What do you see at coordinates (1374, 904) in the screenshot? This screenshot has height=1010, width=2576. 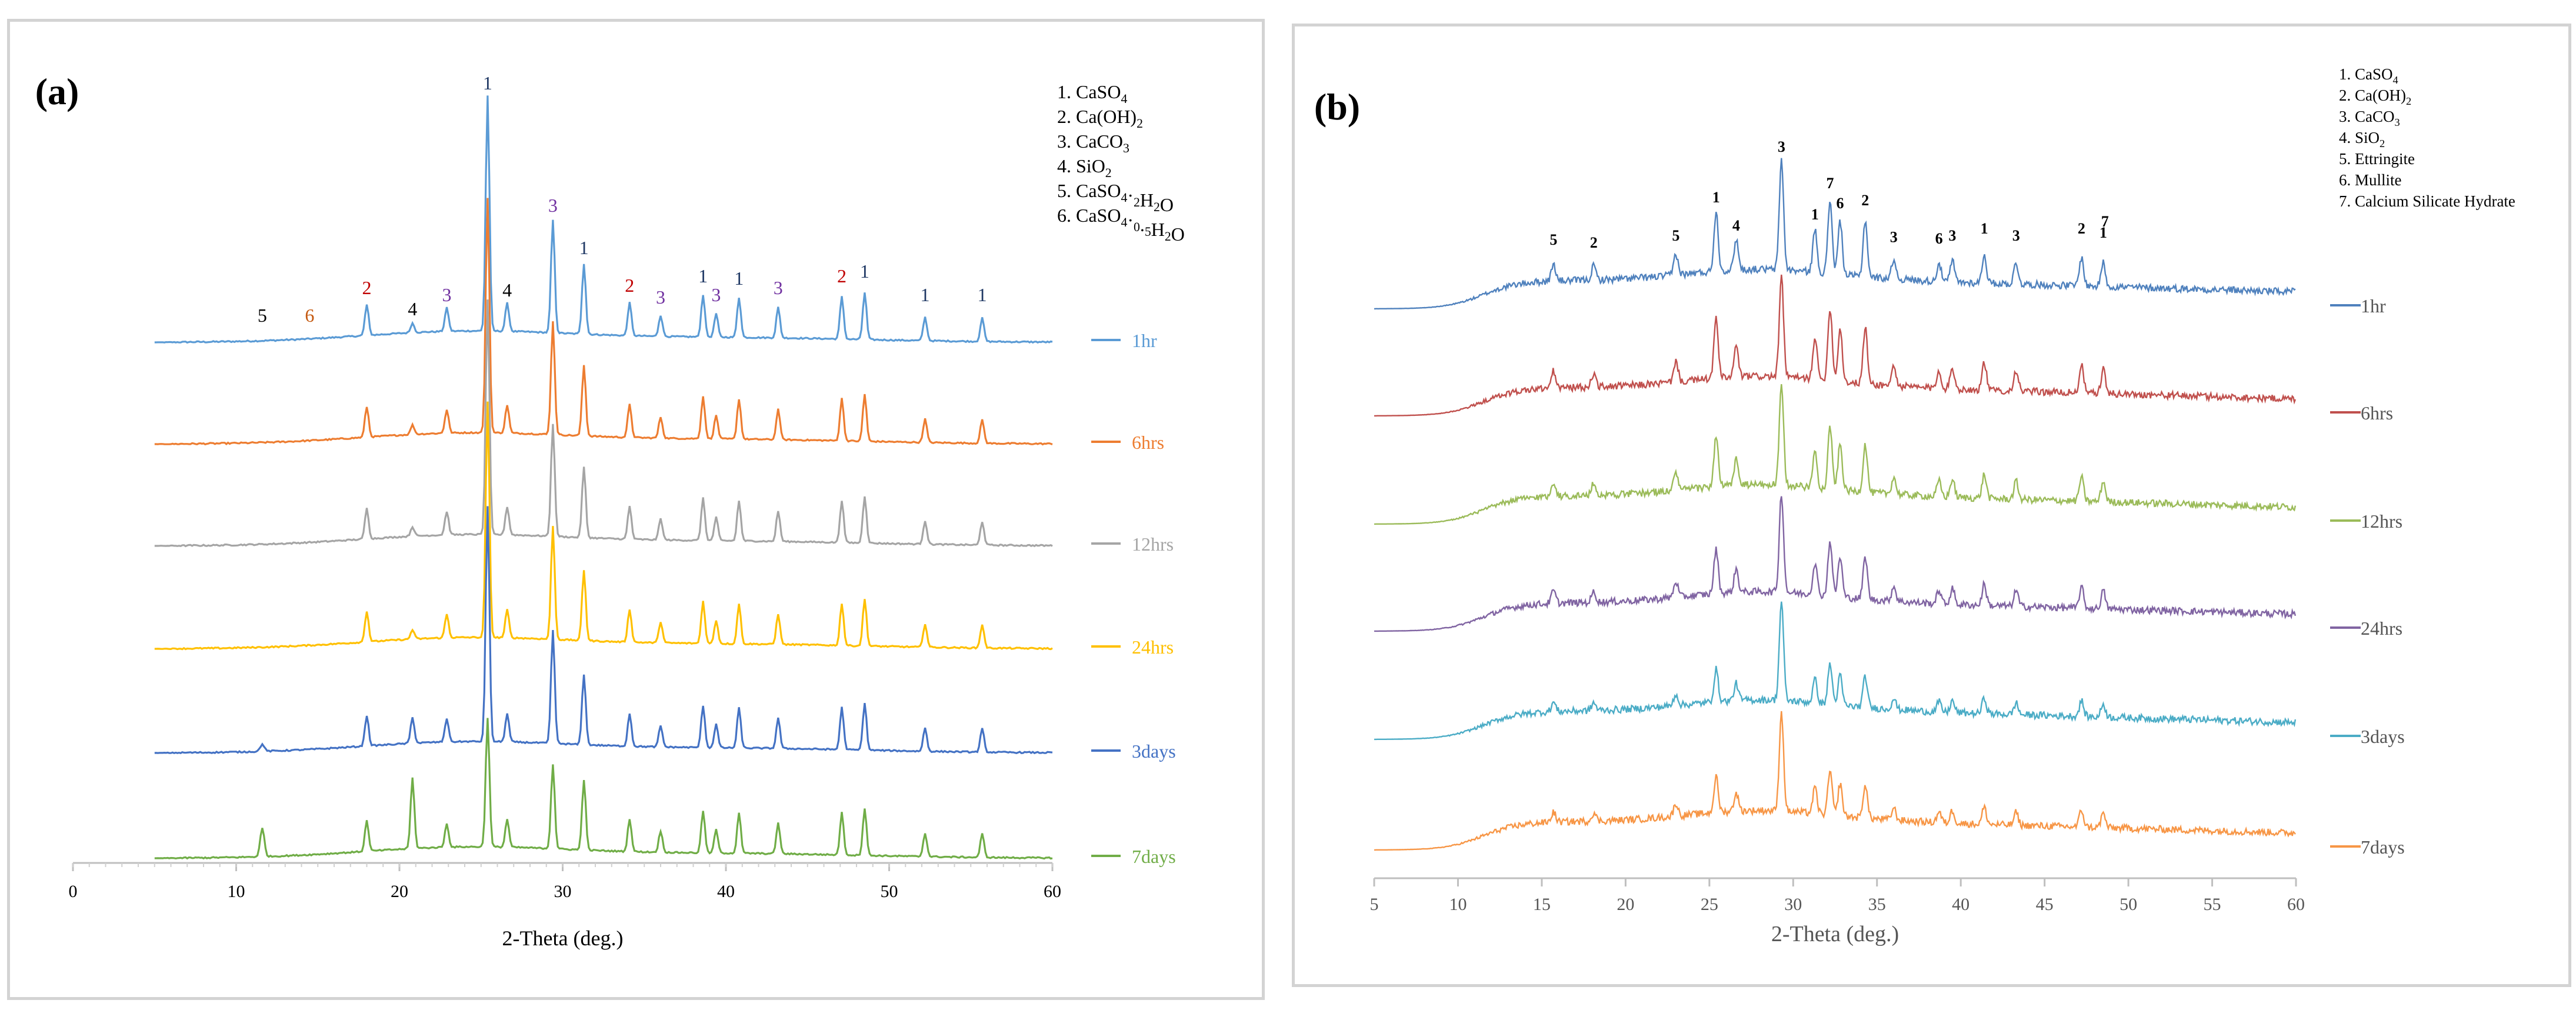 I see `x-tick-label: 5` at bounding box center [1374, 904].